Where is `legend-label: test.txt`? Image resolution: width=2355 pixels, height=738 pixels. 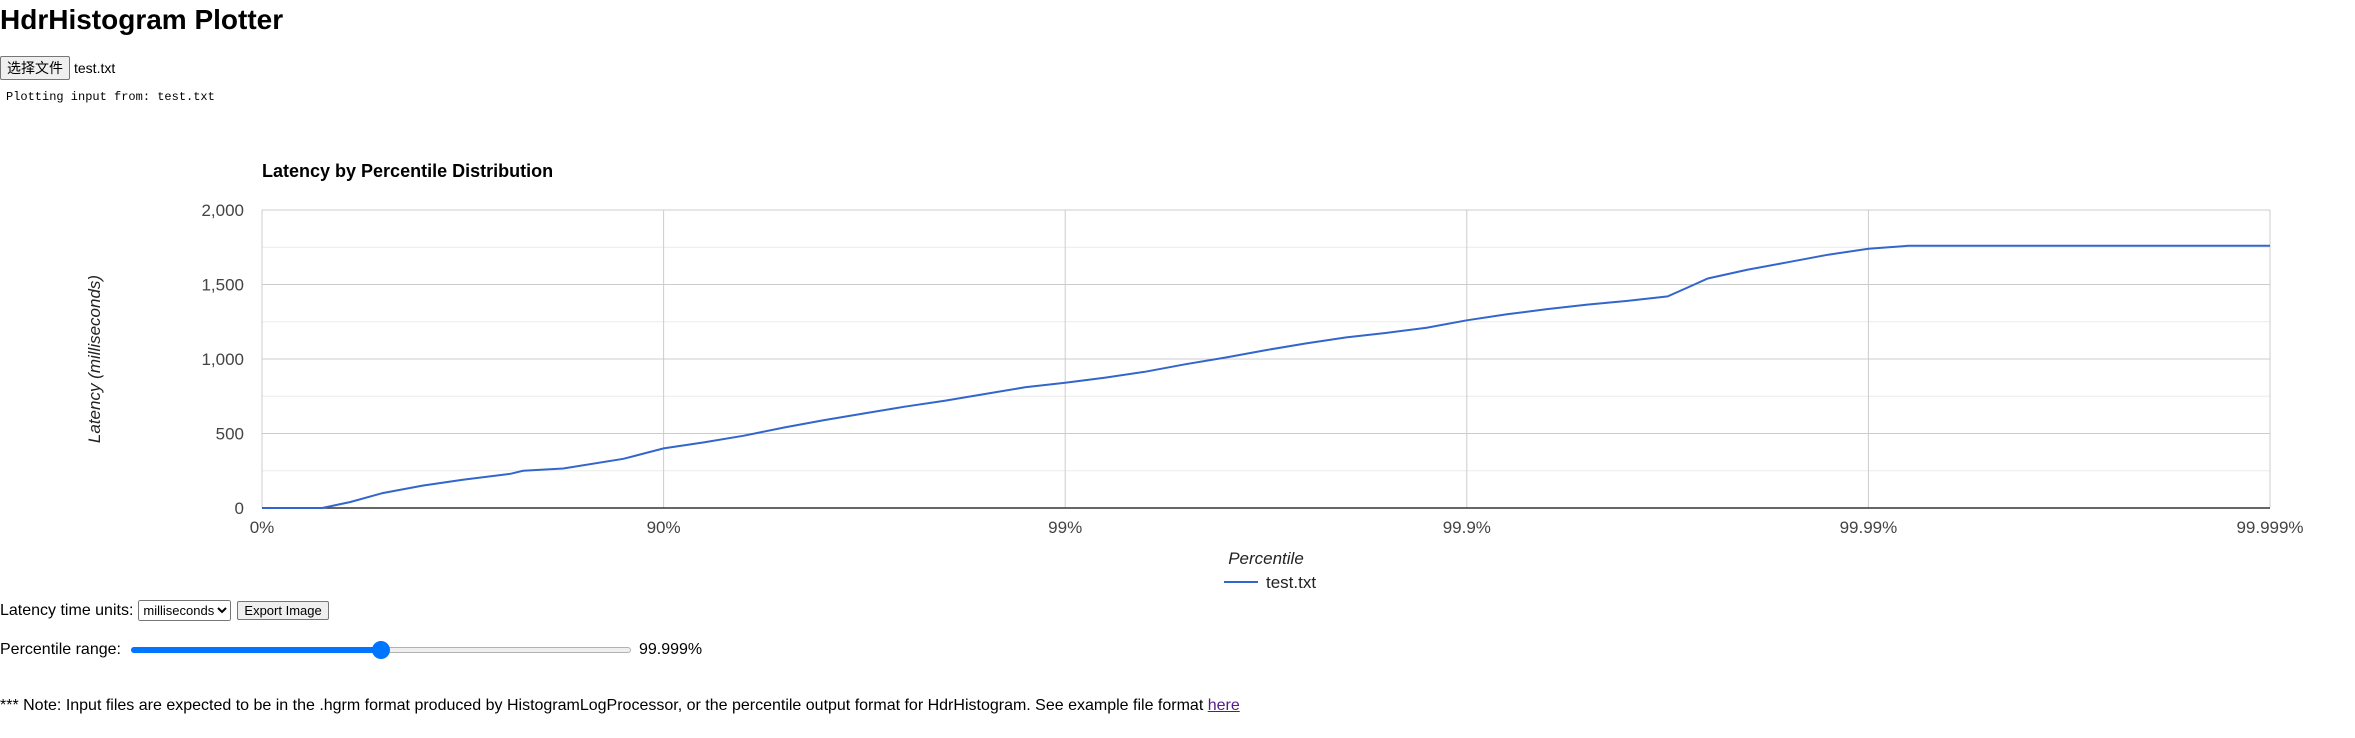 legend-label: test.txt is located at coordinates (1291, 581).